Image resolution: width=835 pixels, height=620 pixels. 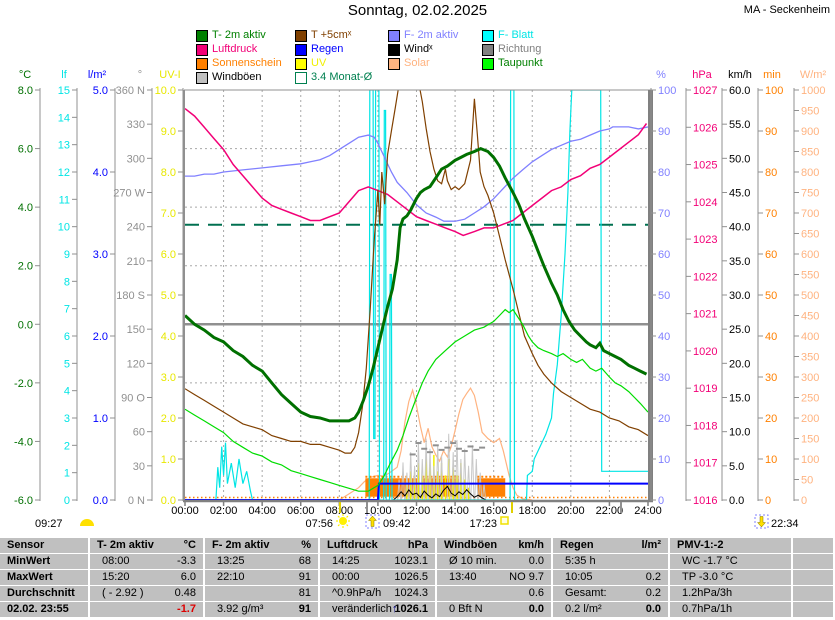 I want to click on cell-time: 10:05, so click(x=579, y=577).